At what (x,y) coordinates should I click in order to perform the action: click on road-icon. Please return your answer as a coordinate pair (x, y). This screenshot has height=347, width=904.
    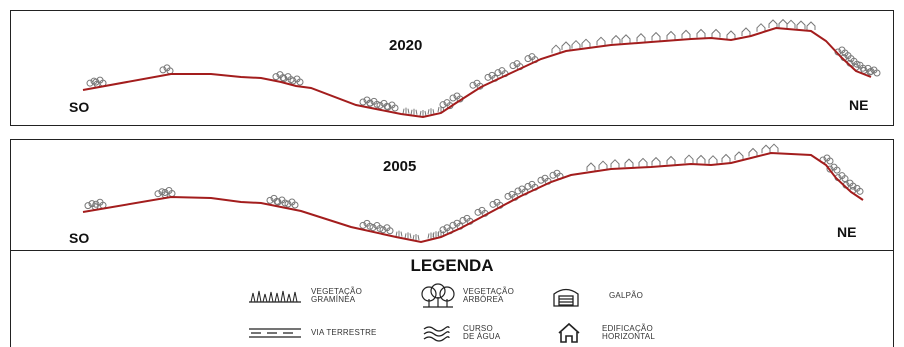
    Looking at the image, I should click on (275, 333).